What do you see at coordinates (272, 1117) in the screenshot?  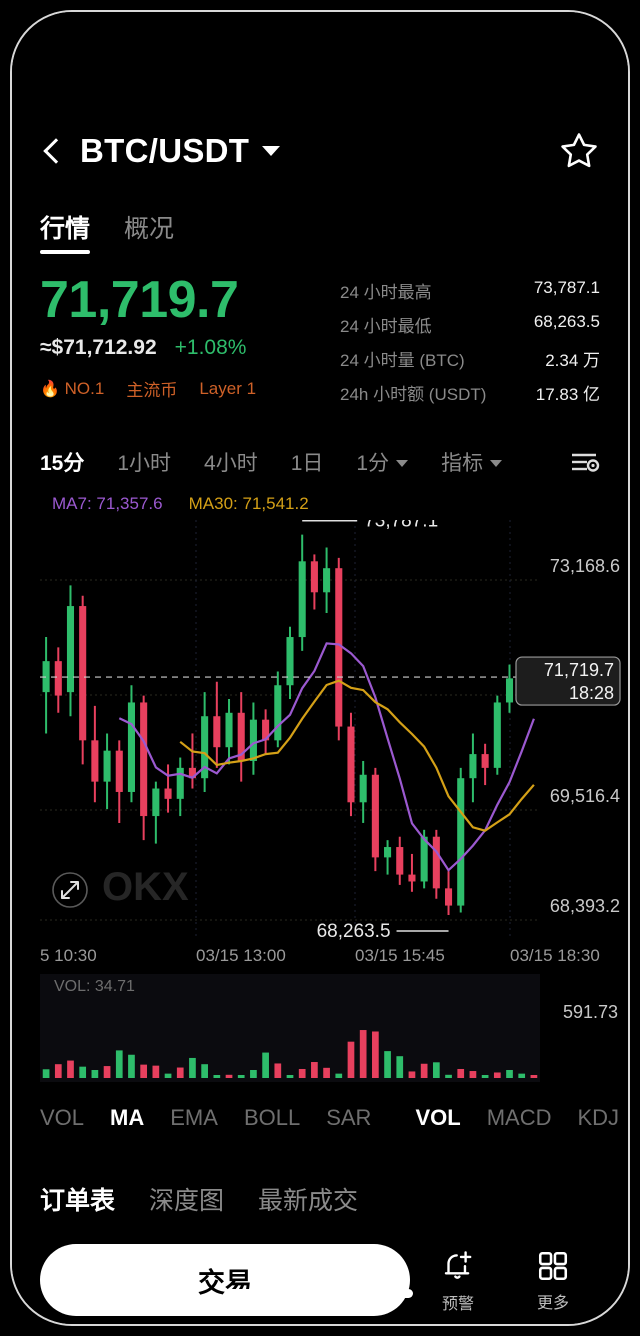 I see `indicator-boll: BOLL` at bounding box center [272, 1117].